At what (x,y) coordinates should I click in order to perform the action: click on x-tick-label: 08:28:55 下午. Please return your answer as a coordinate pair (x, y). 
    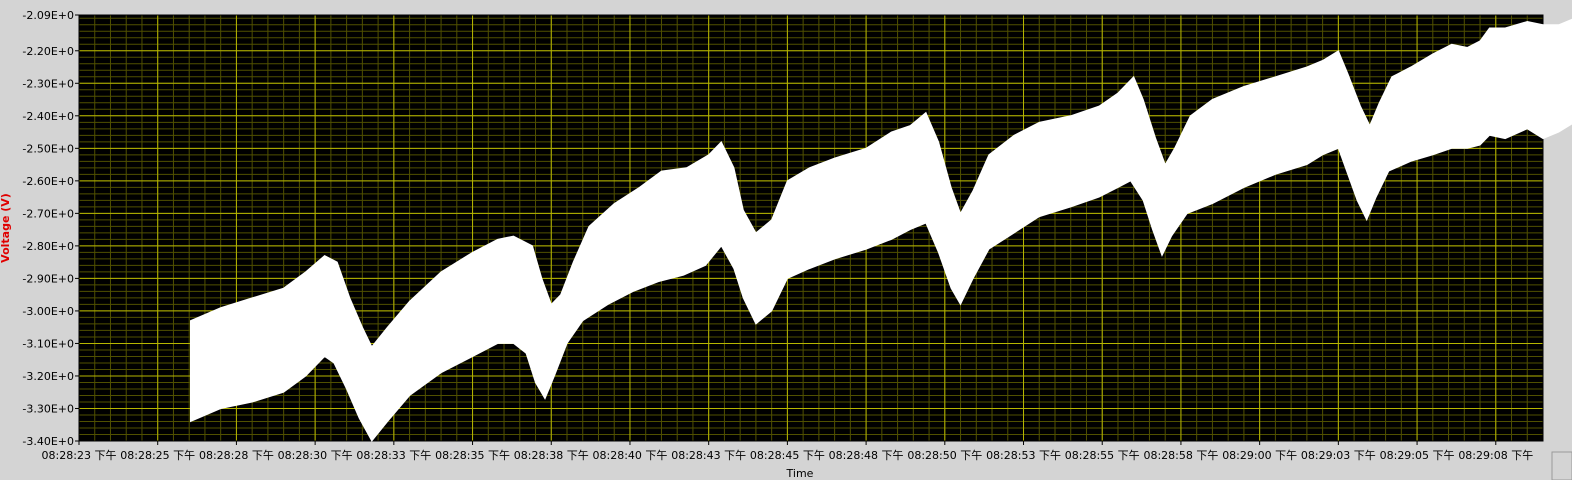
    Looking at the image, I should click on (1102, 455).